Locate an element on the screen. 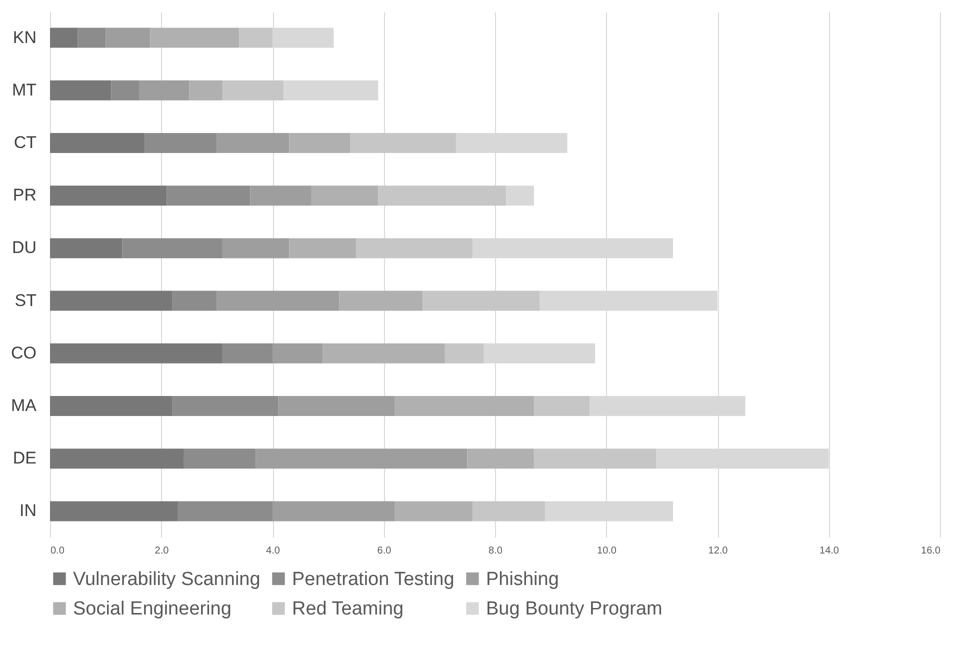  y-tick-label: CT is located at coordinates (25, 142).